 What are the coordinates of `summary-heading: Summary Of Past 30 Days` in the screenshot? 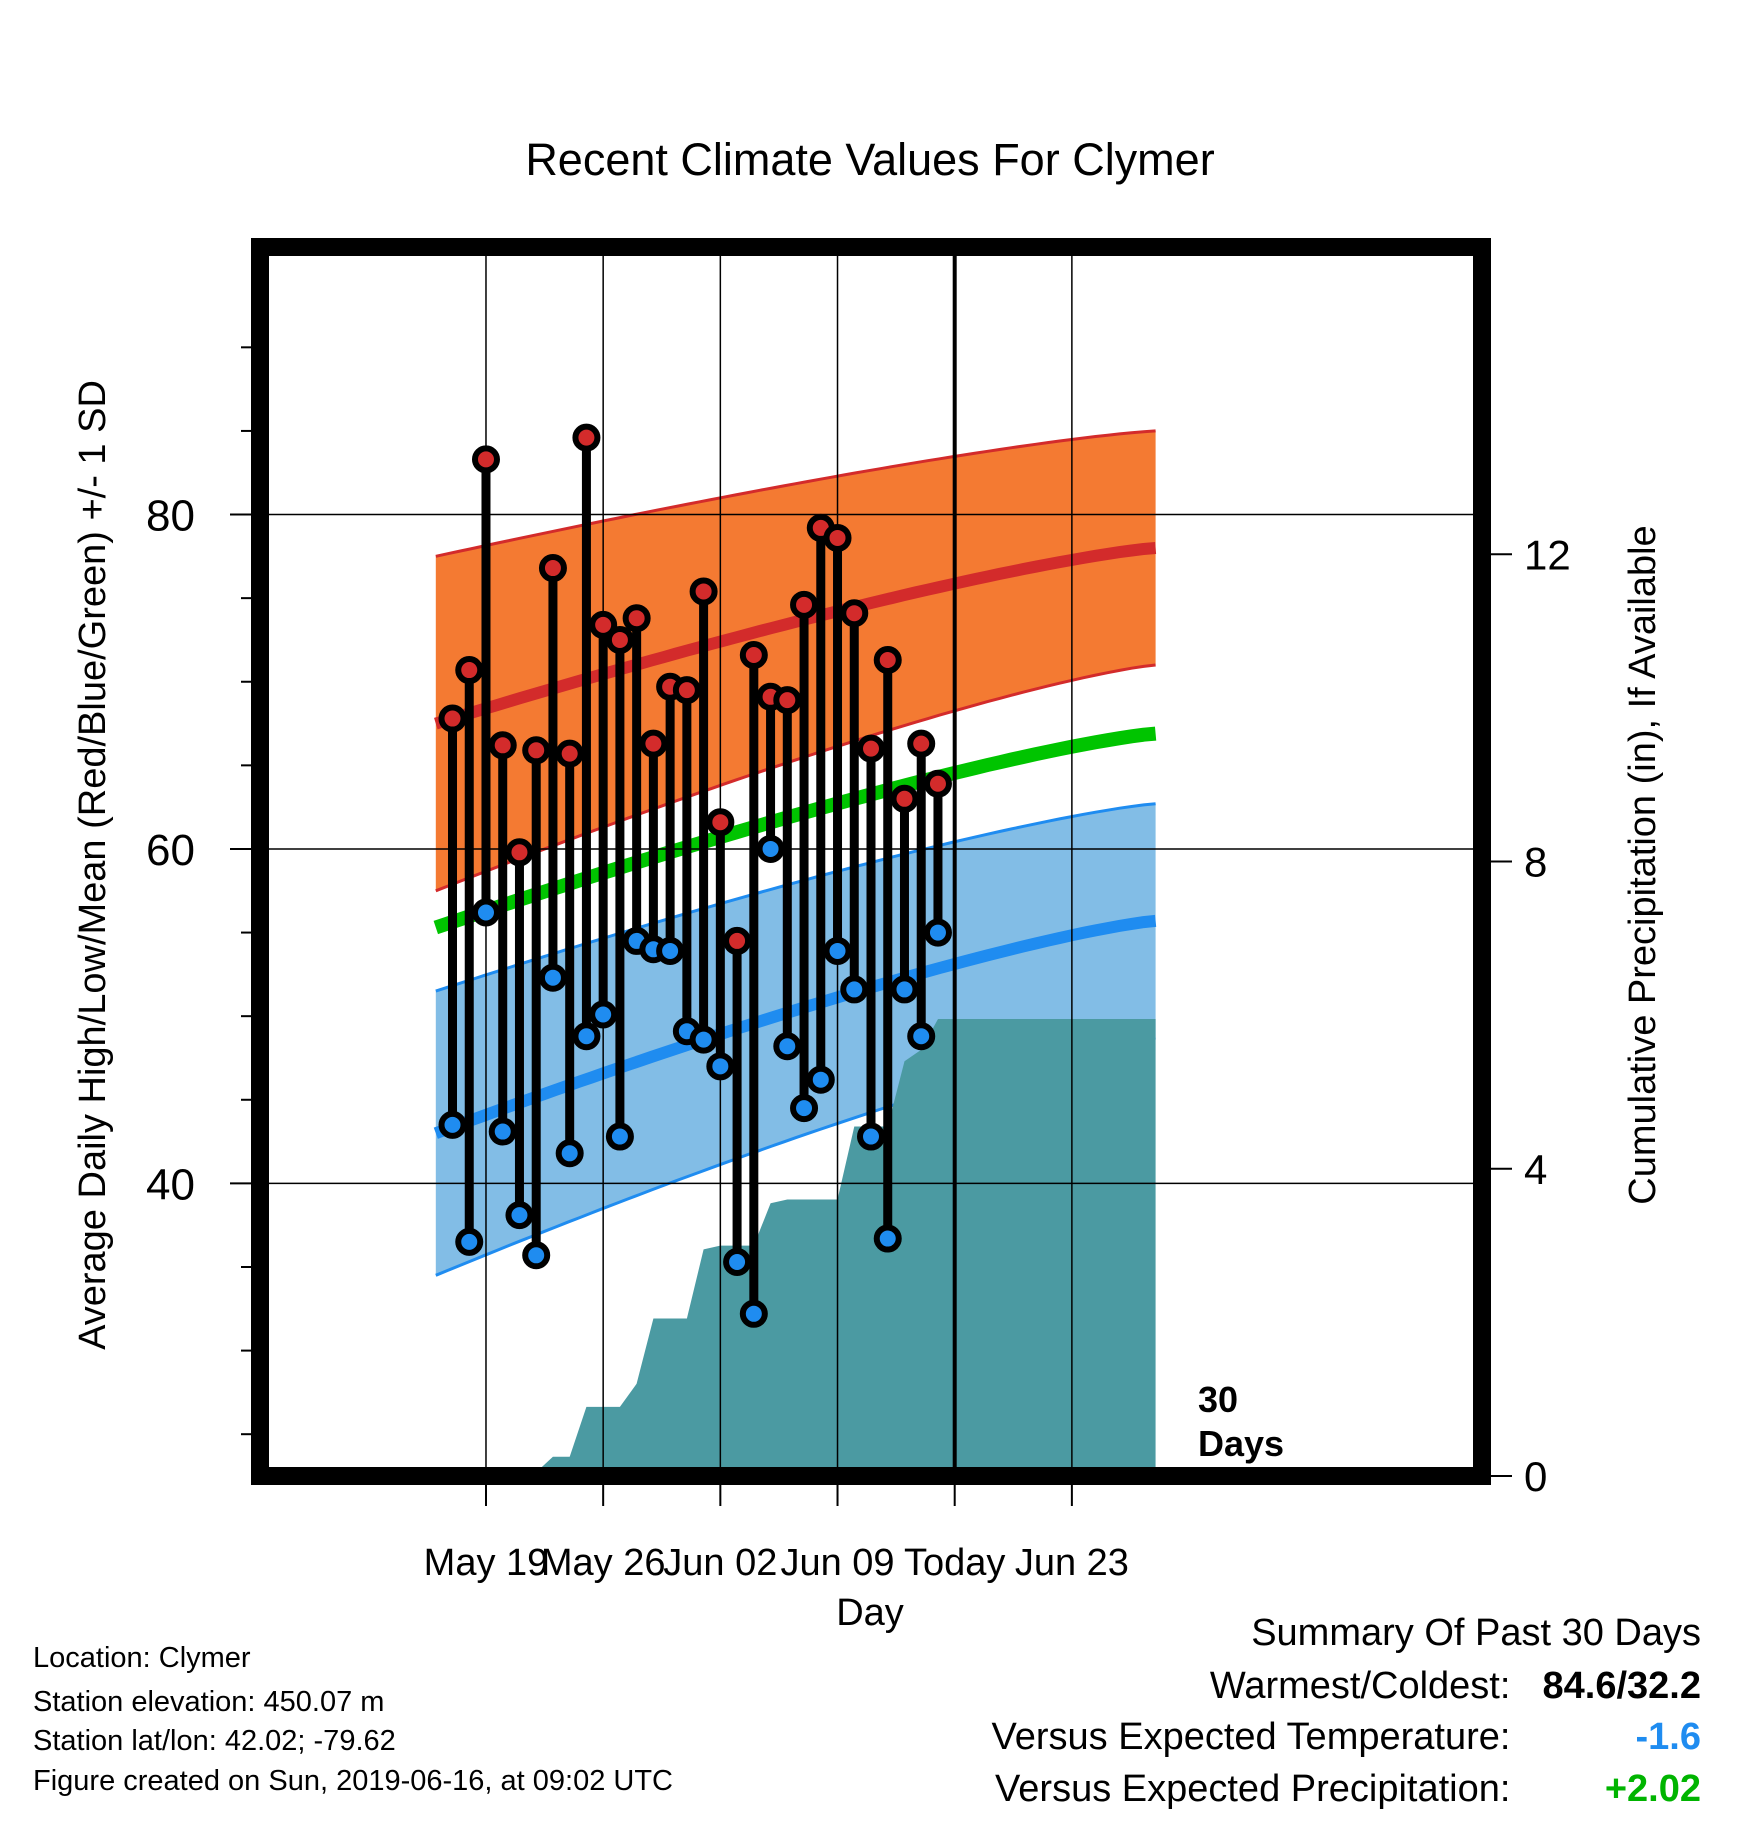 It's located at (1476, 1633).